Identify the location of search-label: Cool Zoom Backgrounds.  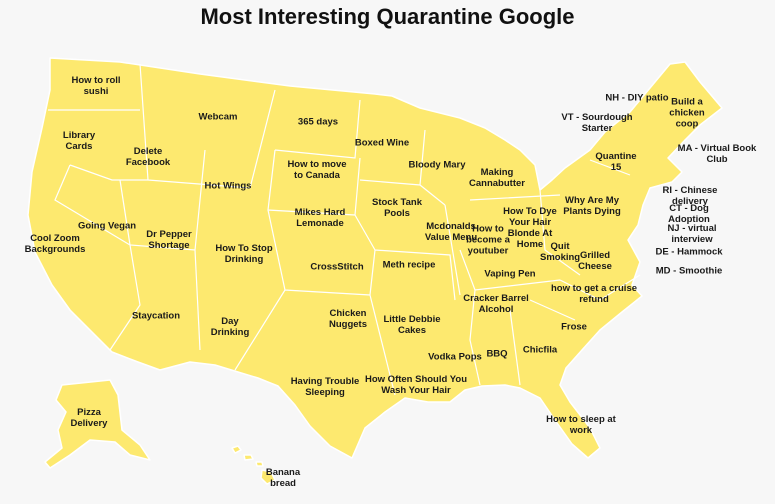
(55, 244).